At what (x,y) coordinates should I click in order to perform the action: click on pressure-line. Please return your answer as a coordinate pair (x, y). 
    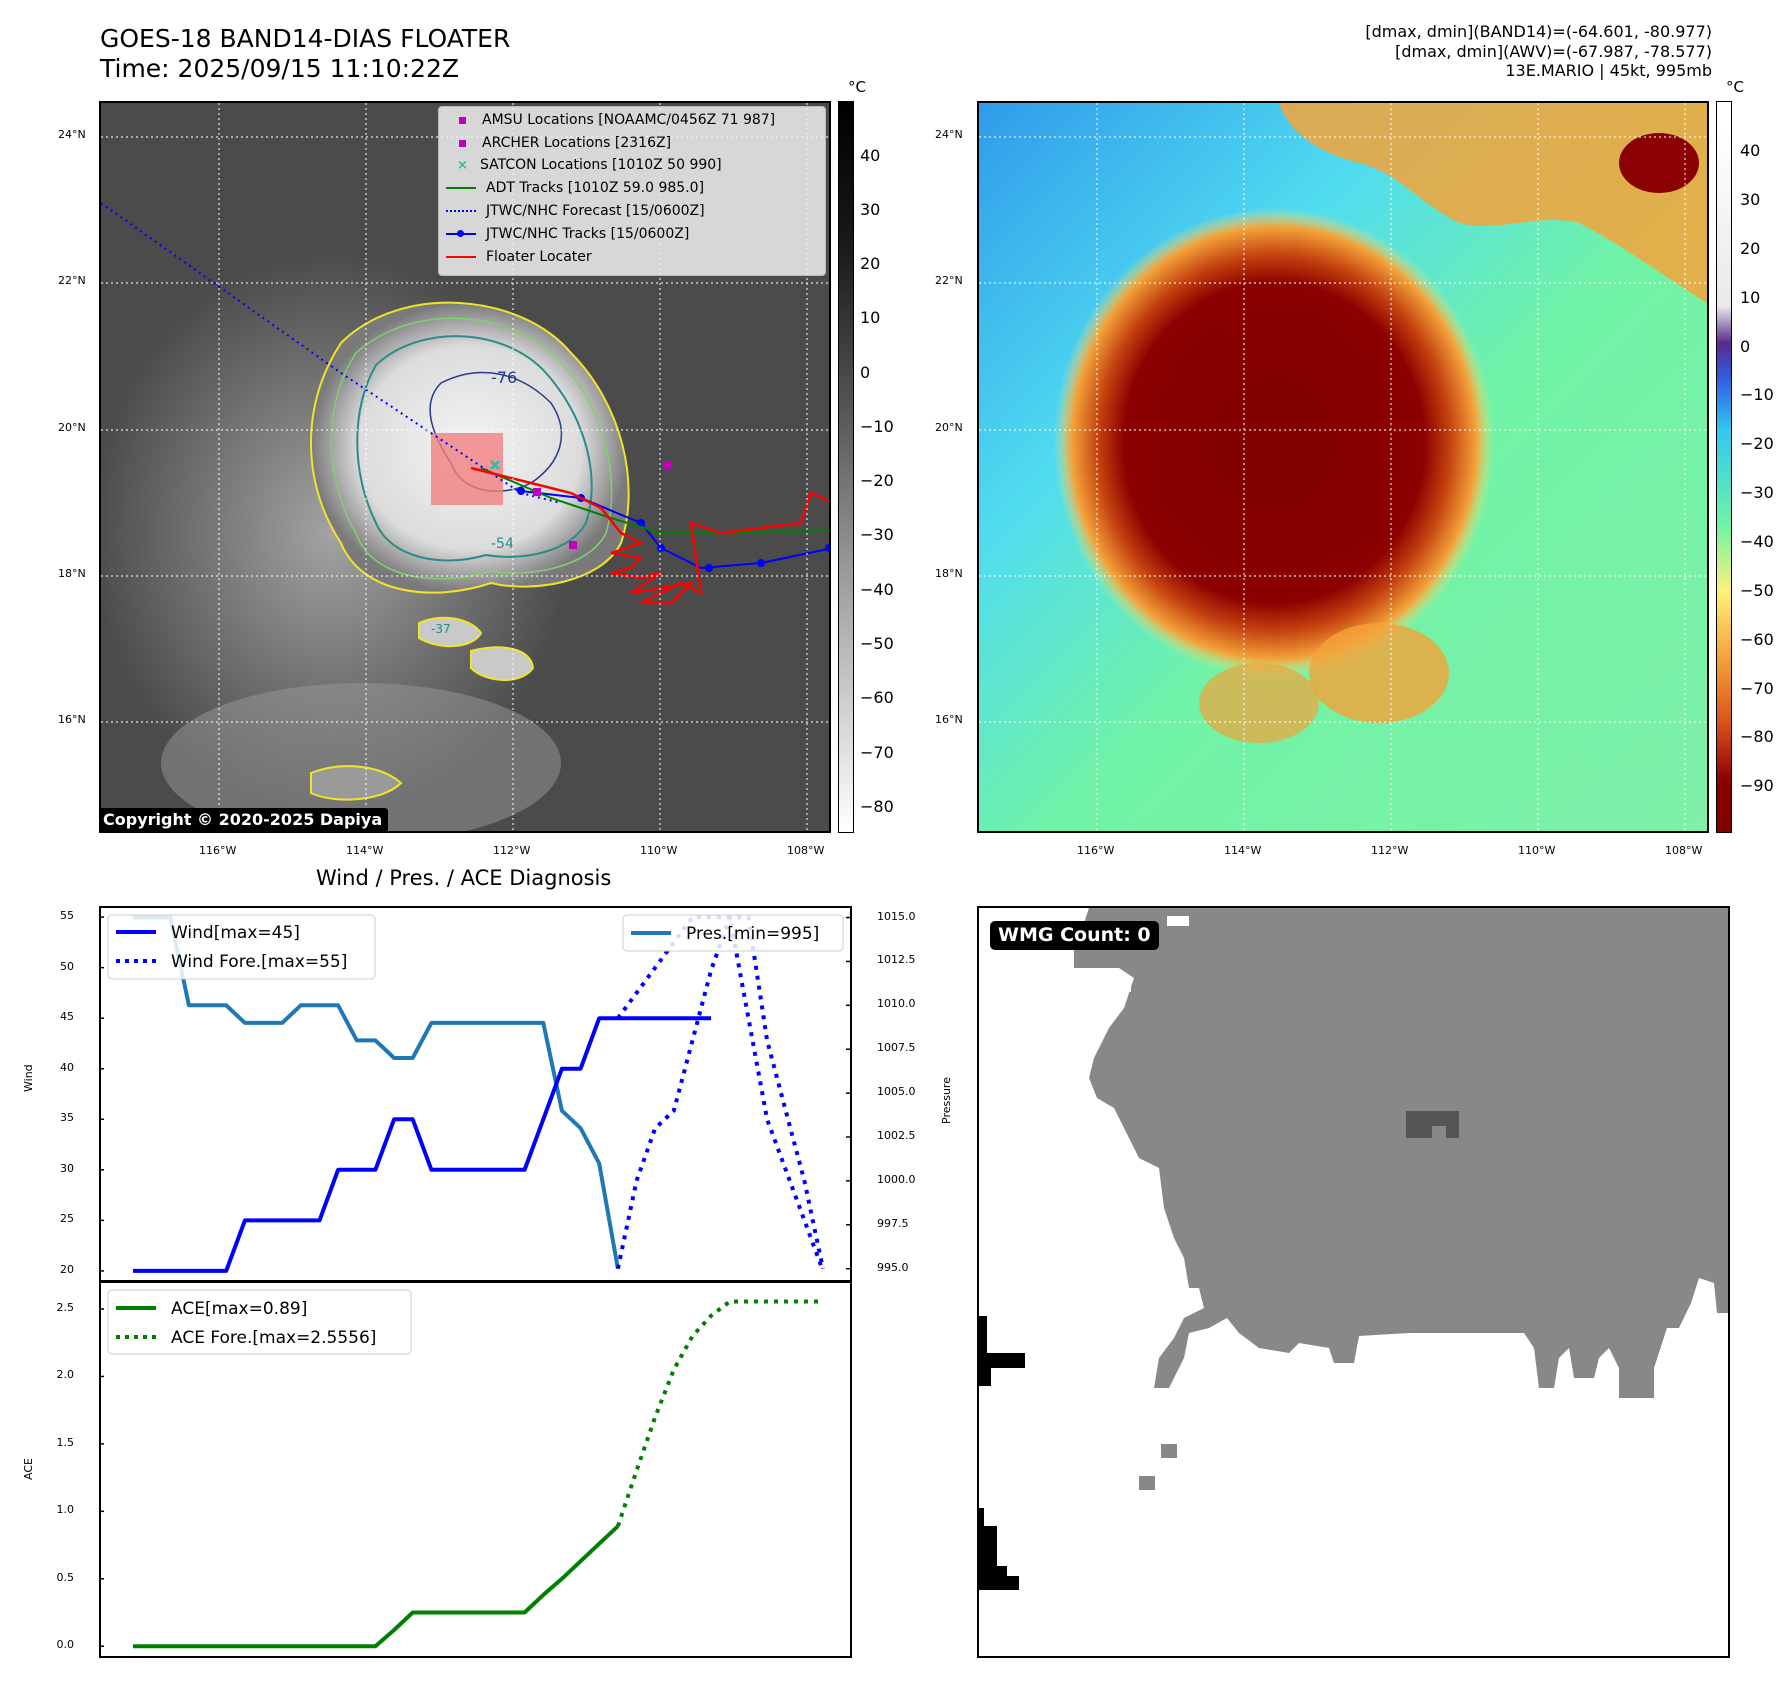
    Looking at the image, I should click on (376, 1092).